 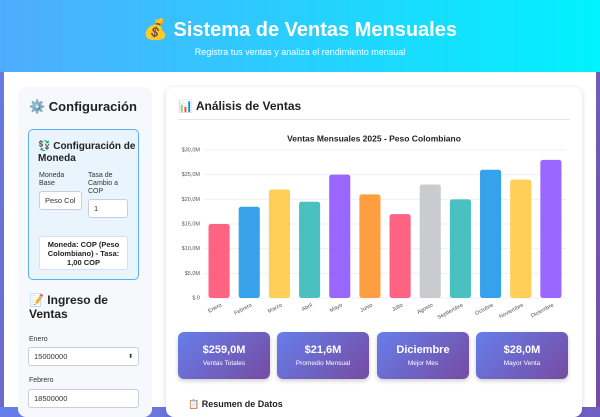 I want to click on y-tick-label: $ 0, so click(x=196, y=298).